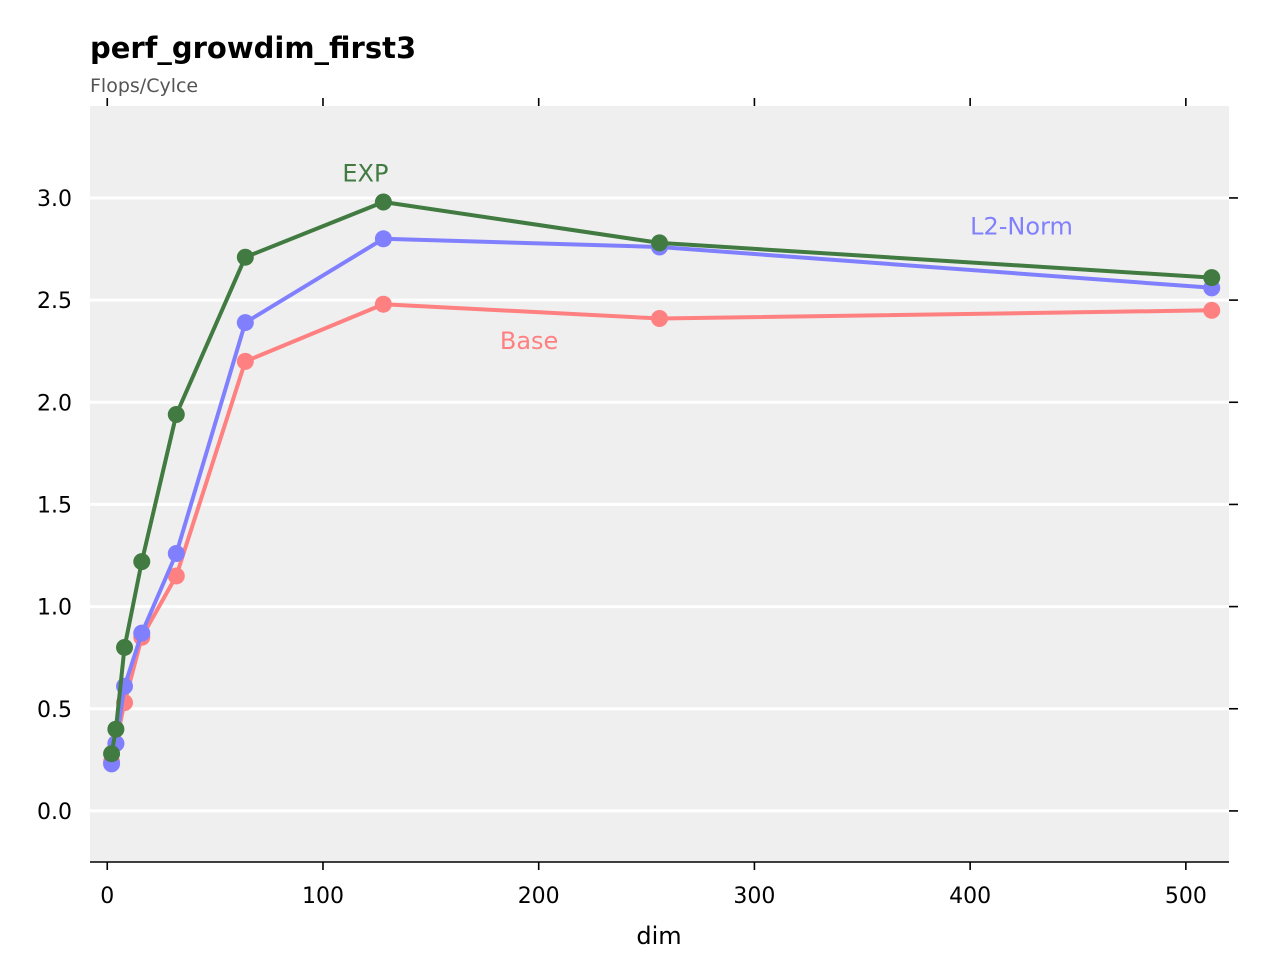 This screenshot has width=1280, height=964. Describe the element at coordinates (539, 896) in the screenshot. I see `x-tick-label: 200` at that location.